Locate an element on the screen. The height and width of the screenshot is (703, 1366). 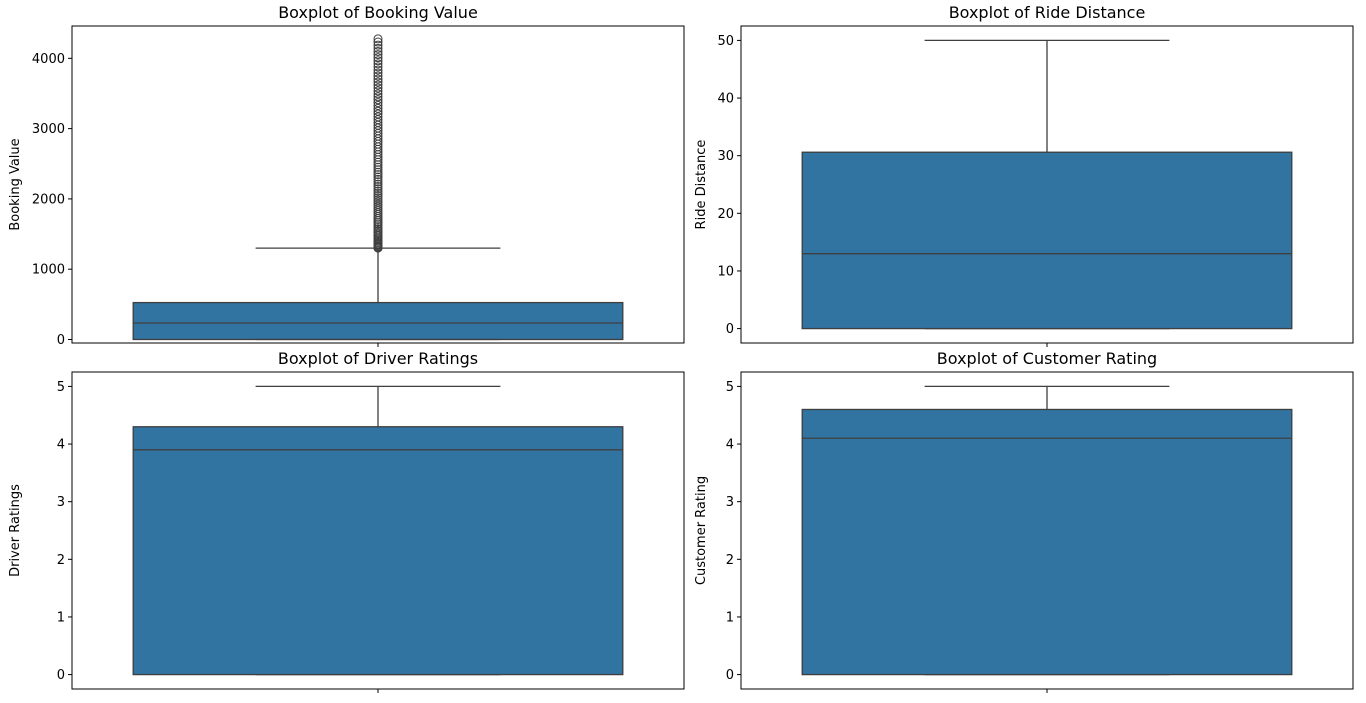
y-axis-label: Customer Rating is located at coordinates (701, 530).